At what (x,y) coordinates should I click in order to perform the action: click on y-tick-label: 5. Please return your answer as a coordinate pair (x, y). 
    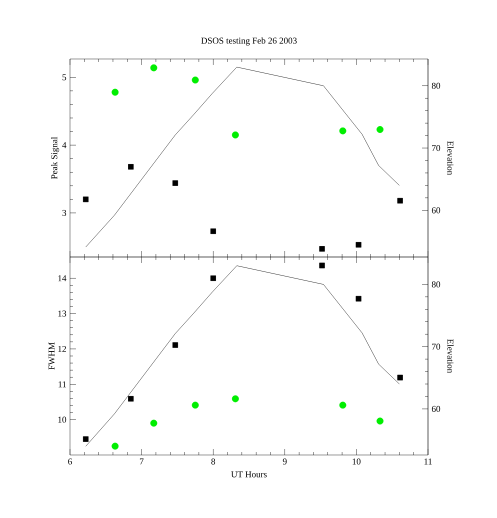
    Looking at the image, I should click on (64, 77).